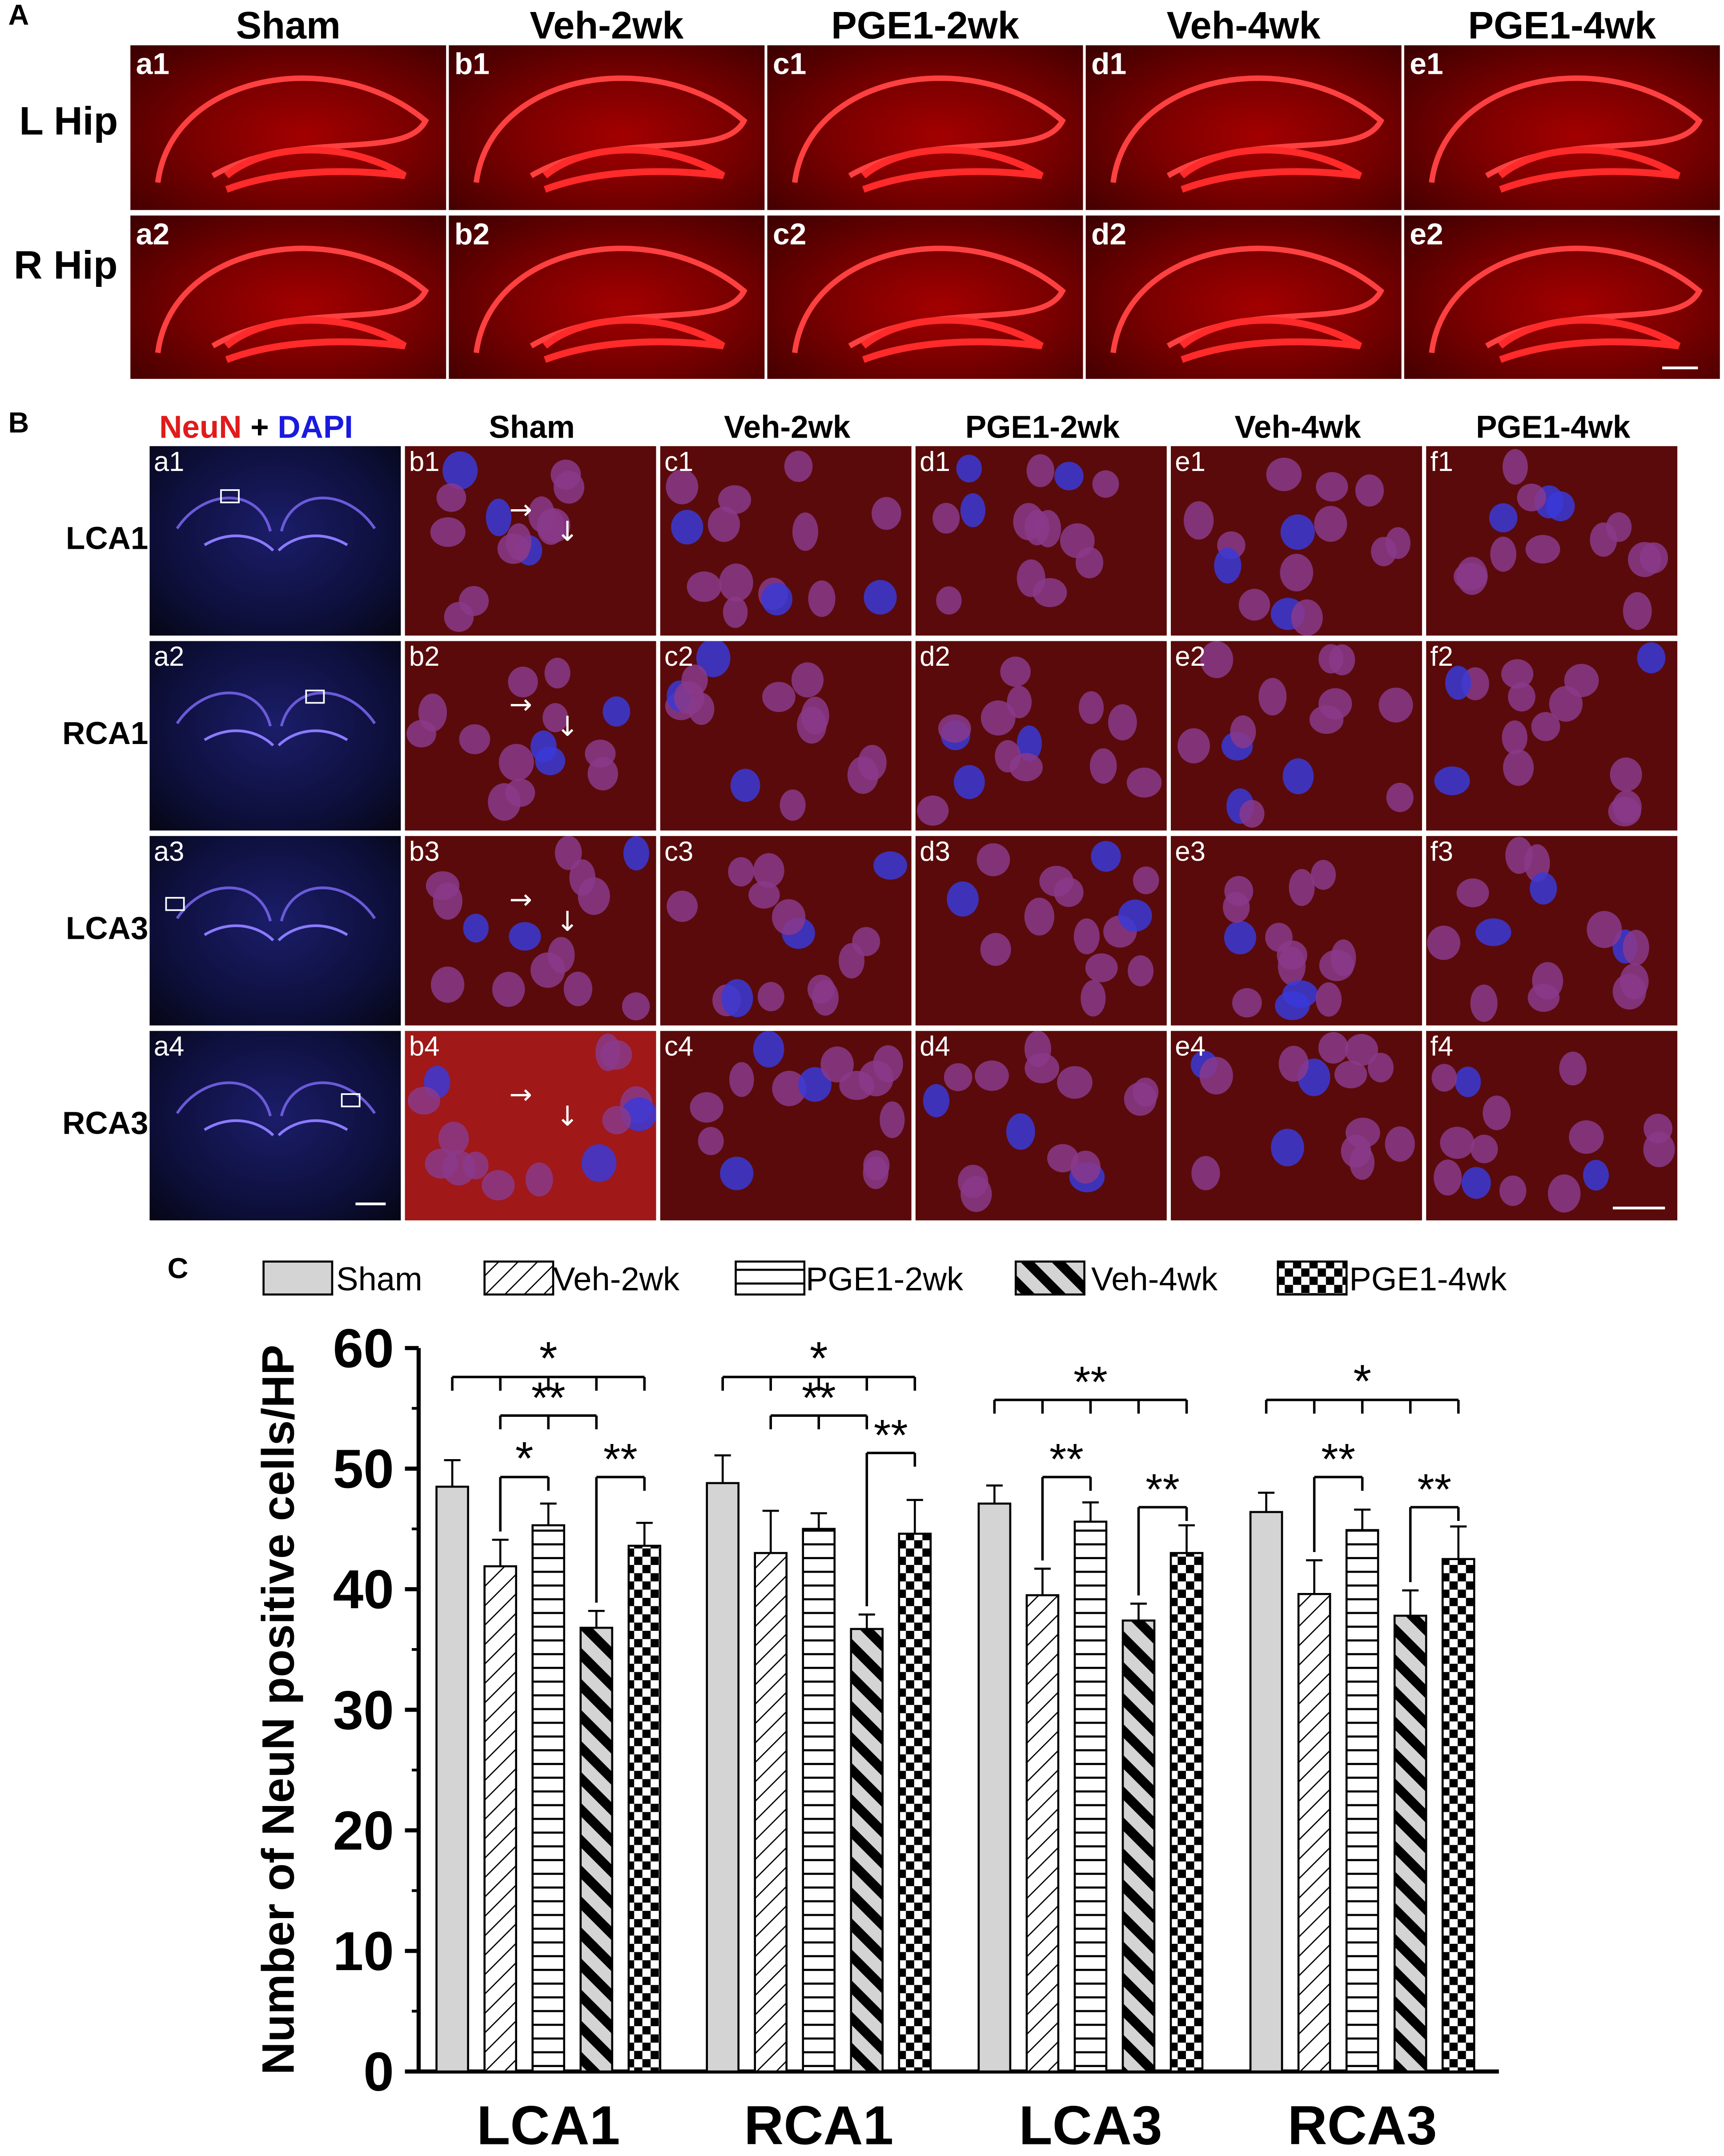 This screenshot has width=1724, height=2156. I want to click on y-axis-label: Number of NeuN positive cells/HP, so click(278, 1710).